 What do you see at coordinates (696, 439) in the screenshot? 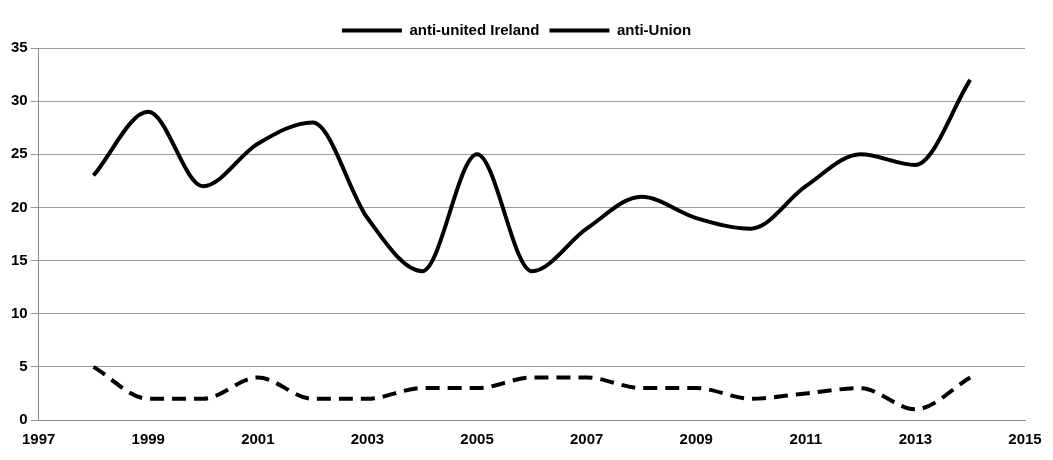
I see `x-tick-label: 2009` at bounding box center [696, 439].